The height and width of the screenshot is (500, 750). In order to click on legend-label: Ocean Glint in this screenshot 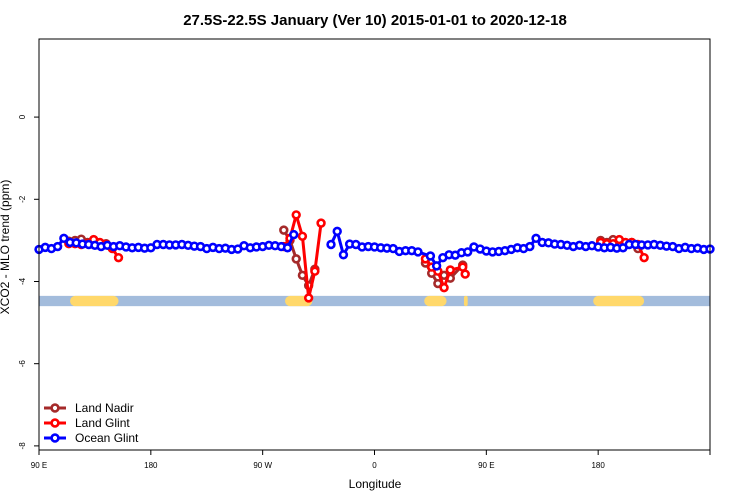, I will do `click(107, 438)`.